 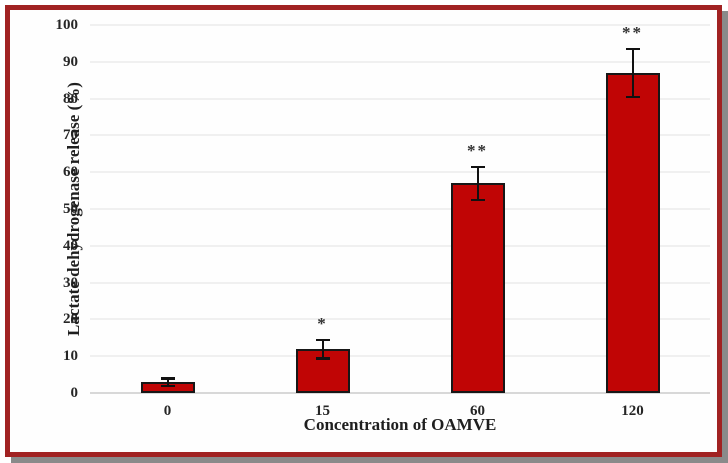 I want to click on y-tick-label: 30, so click(x=70, y=282).